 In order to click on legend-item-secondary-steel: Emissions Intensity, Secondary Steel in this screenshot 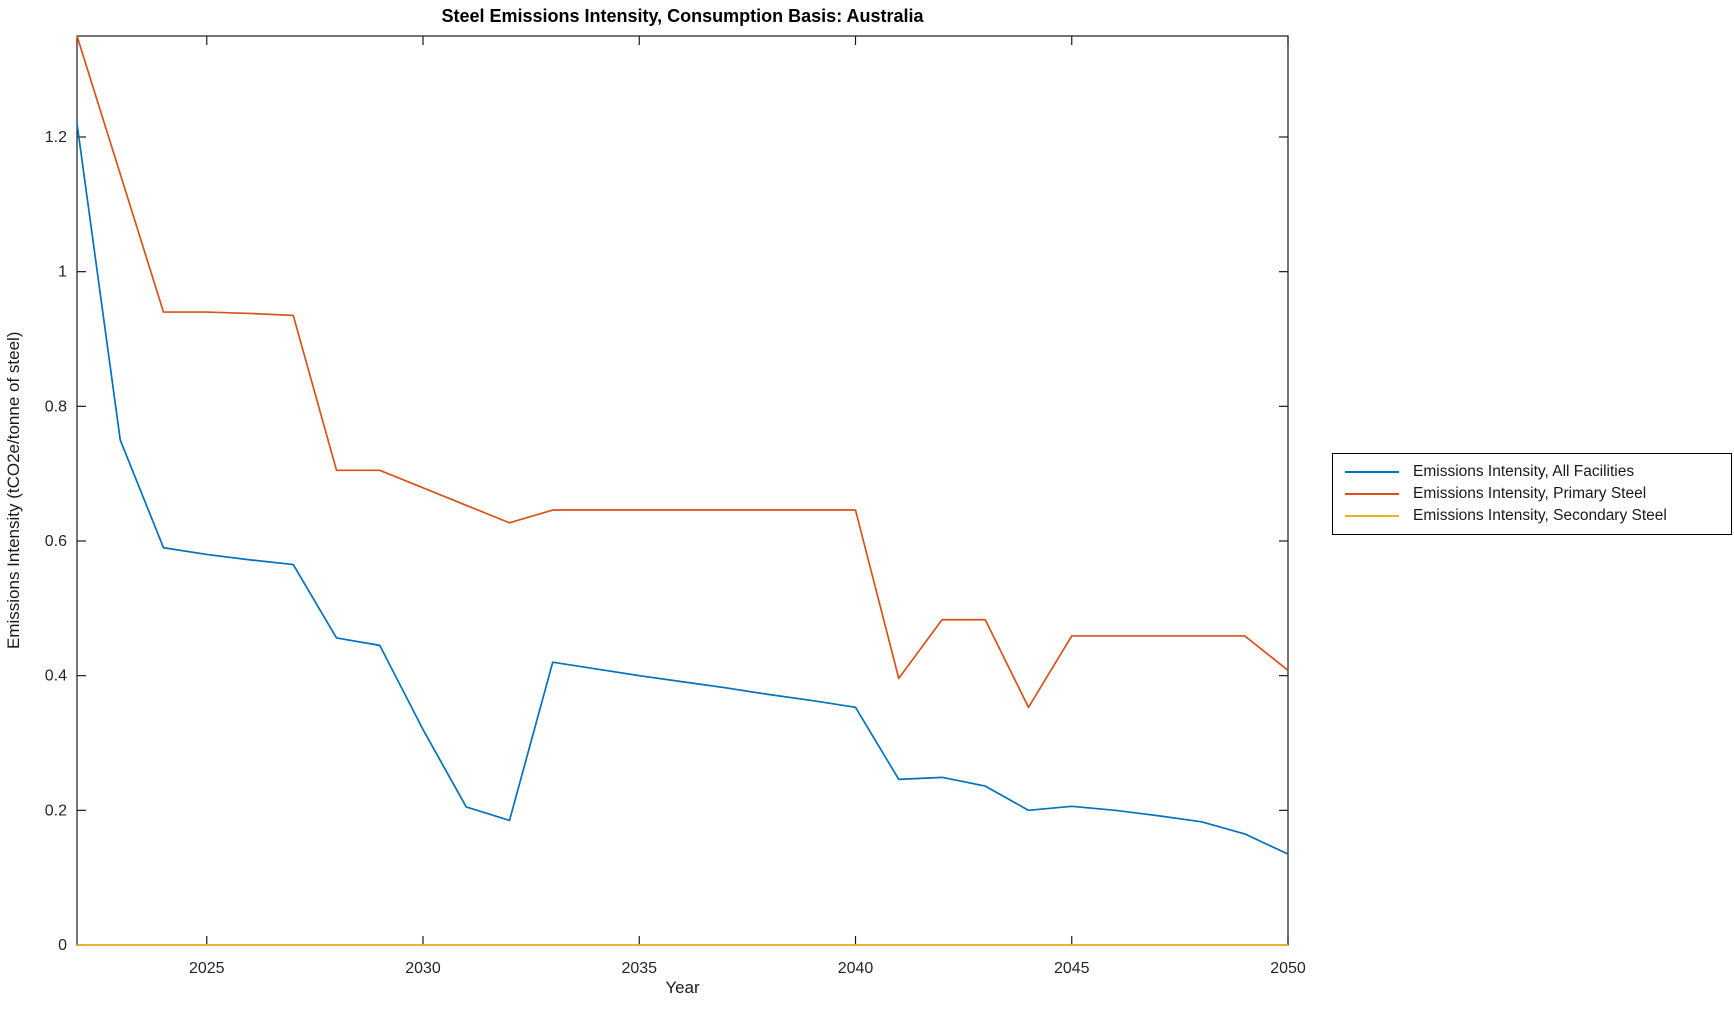, I will do `click(1532, 516)`.